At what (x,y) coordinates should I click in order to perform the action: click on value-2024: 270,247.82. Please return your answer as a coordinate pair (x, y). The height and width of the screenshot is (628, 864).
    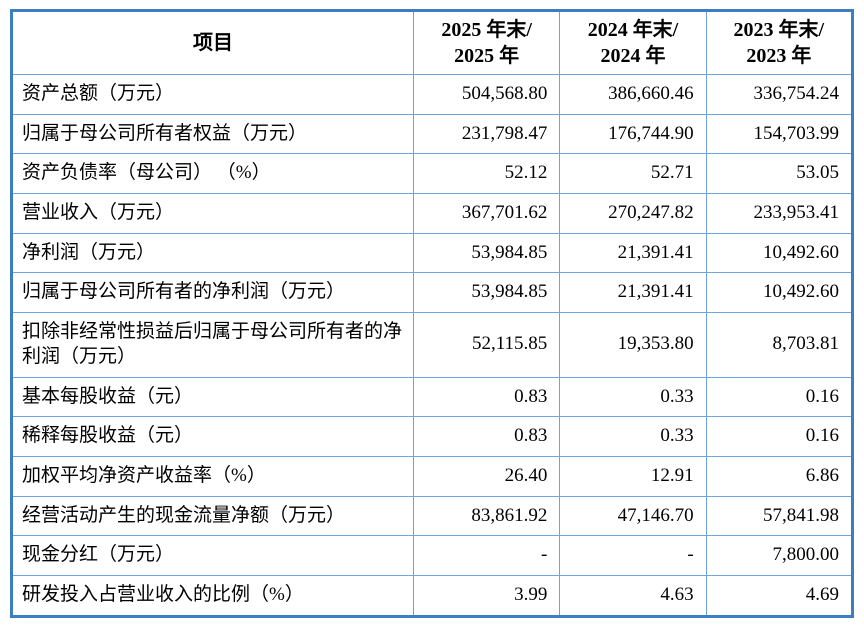
    Looking at the image, I should click on (633, 213).